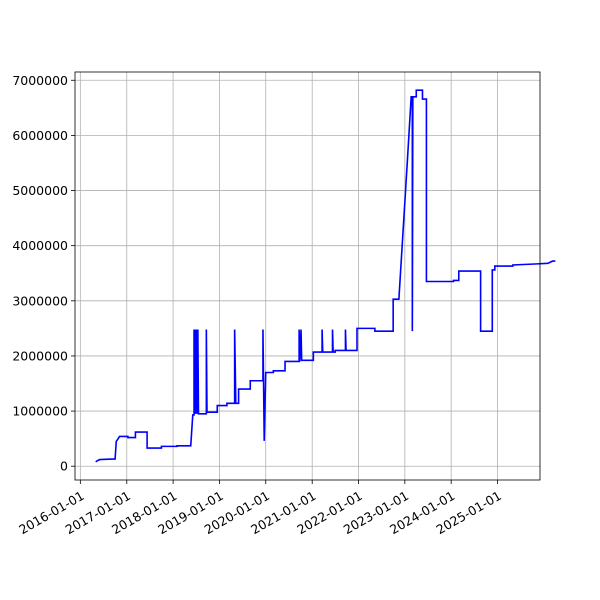  I want to click on y-tick-label: 0, so click(64, 466).